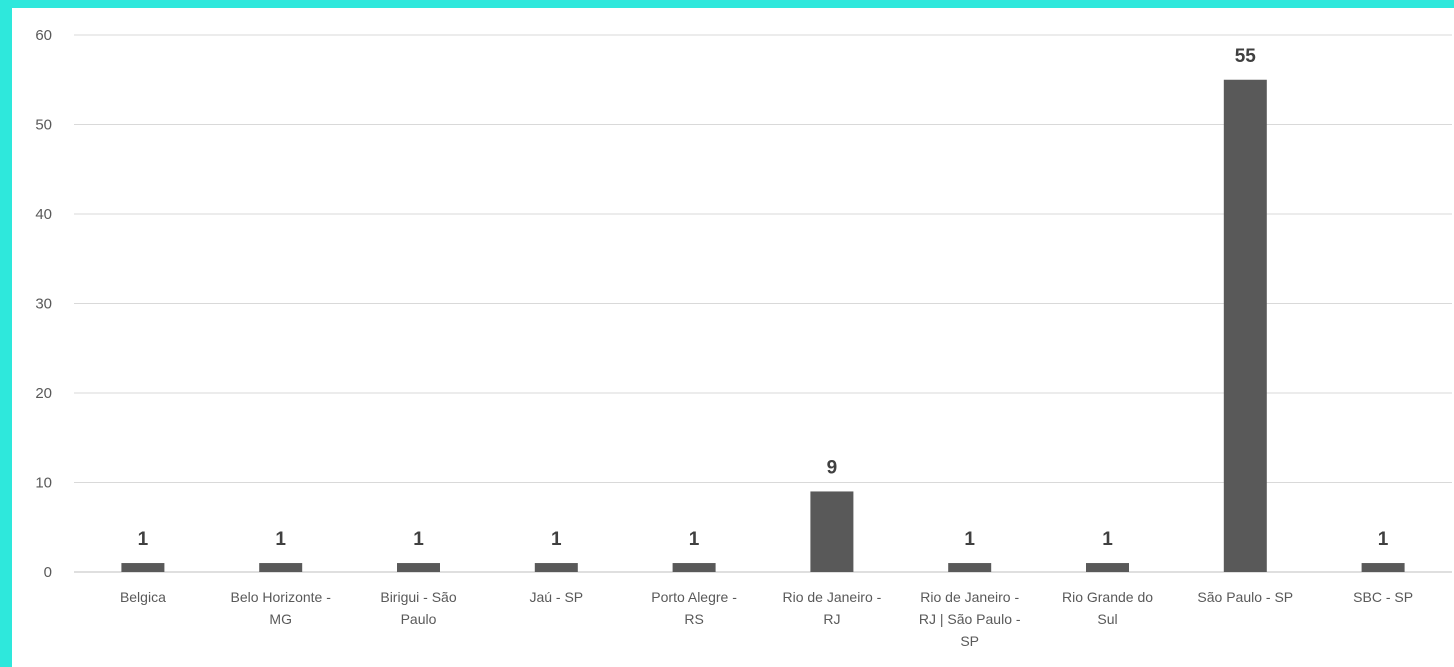  I want to click on x-tick-label: MG, so click(280, 619).